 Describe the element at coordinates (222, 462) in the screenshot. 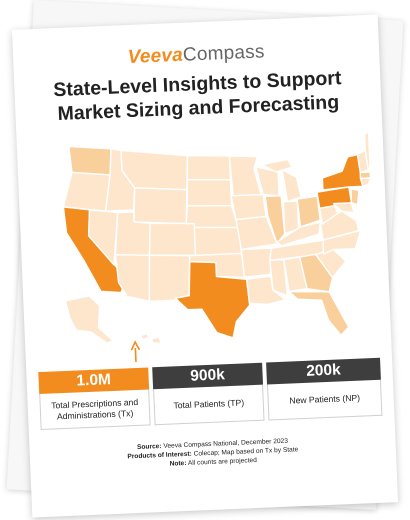

I see `footer-note-value: All counts are projected` at that location.